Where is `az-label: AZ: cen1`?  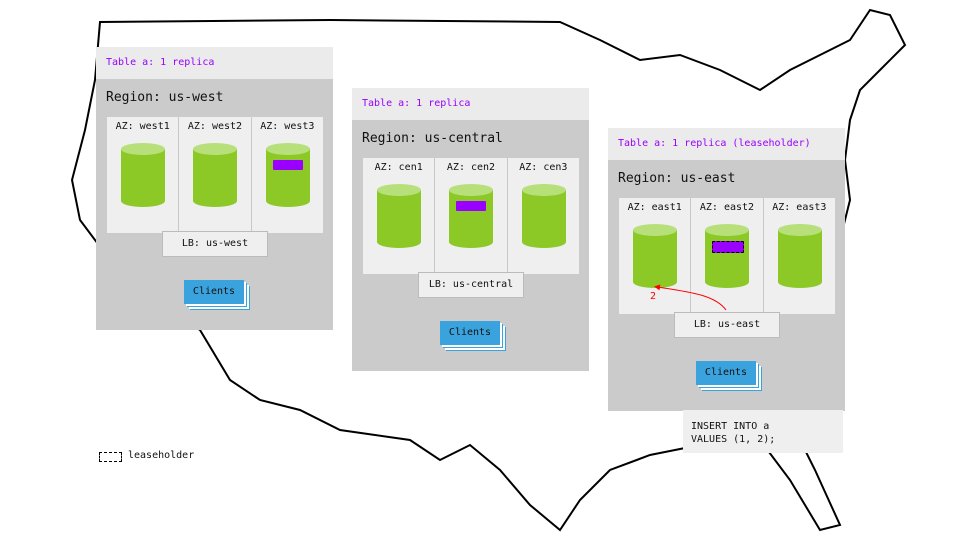
az-label: AZ: cen1 is located at coordinates (398, 167).